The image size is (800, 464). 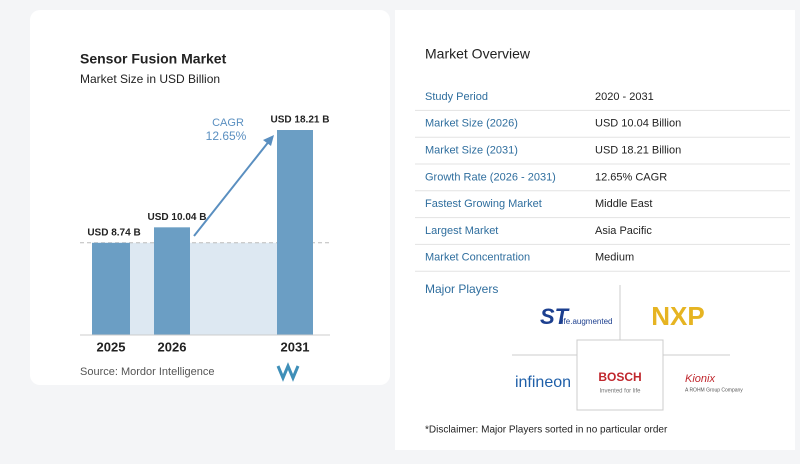 What do you see at coordinates (461, 231) in the screenshot?
I see `row-label: Largest Market` at bounding box center [461, 231].